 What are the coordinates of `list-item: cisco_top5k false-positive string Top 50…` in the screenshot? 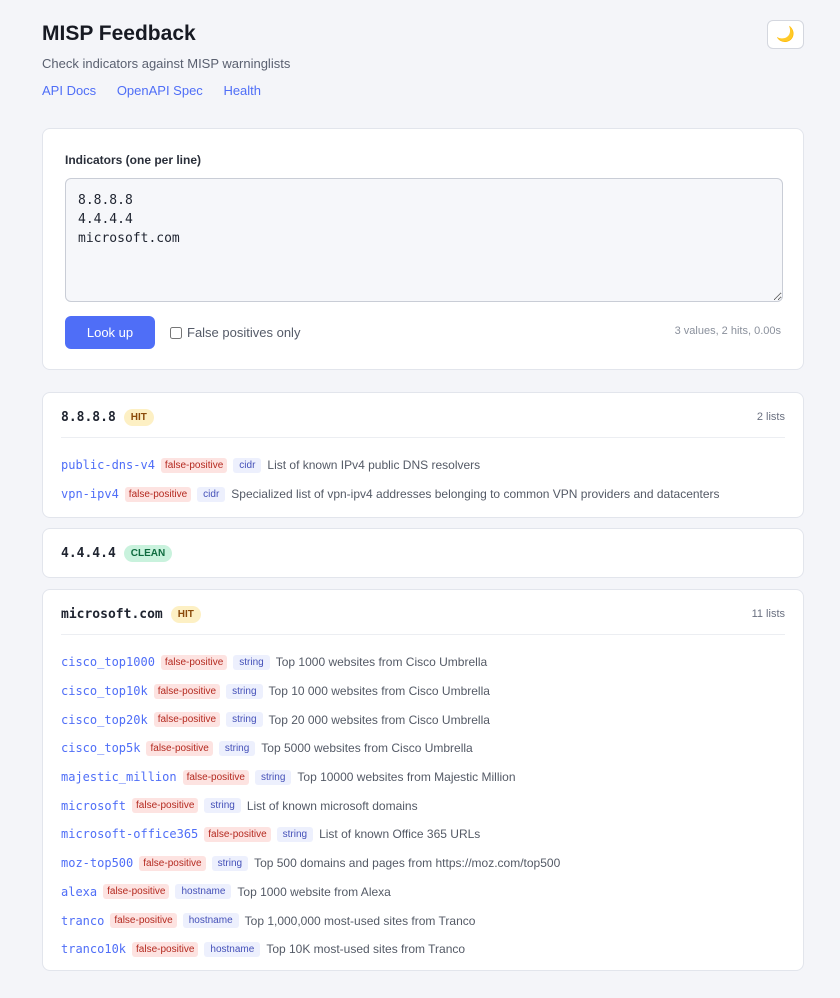 It's located at (310, 748).